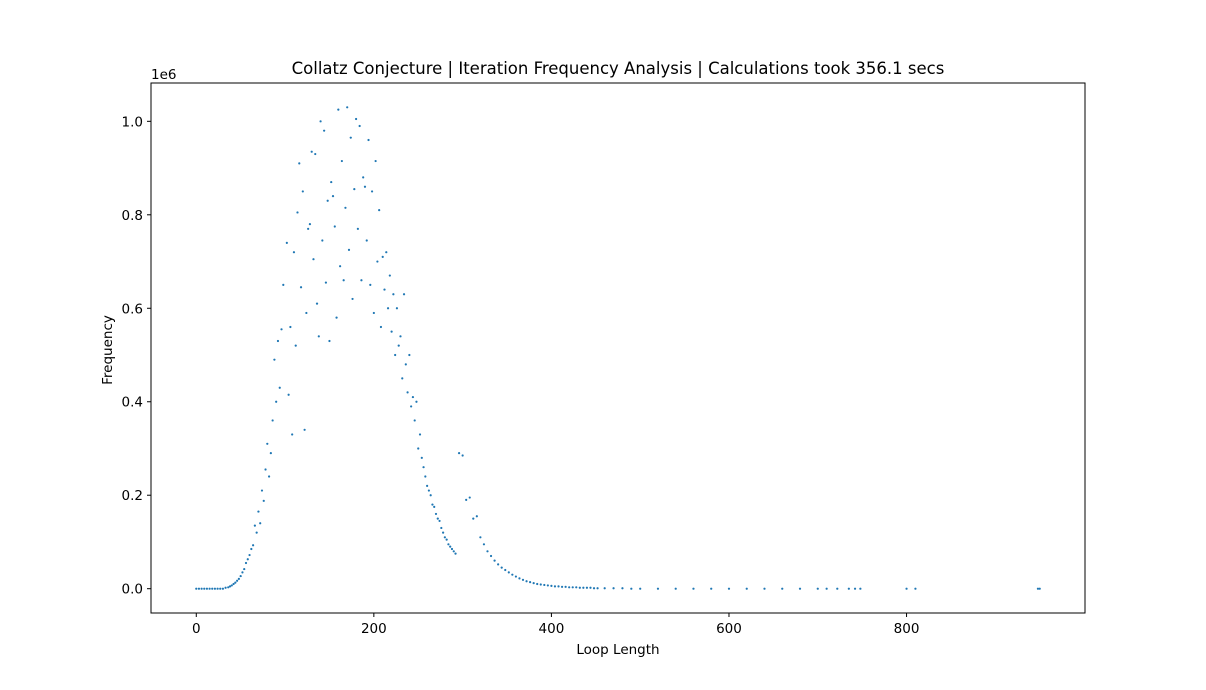 The width and height of the screenshot is (1206, 690). What do you see at coordinates (729, 629) in the screenshot?
I see `x-tick-label: 600` at bounding box center [729, 629].